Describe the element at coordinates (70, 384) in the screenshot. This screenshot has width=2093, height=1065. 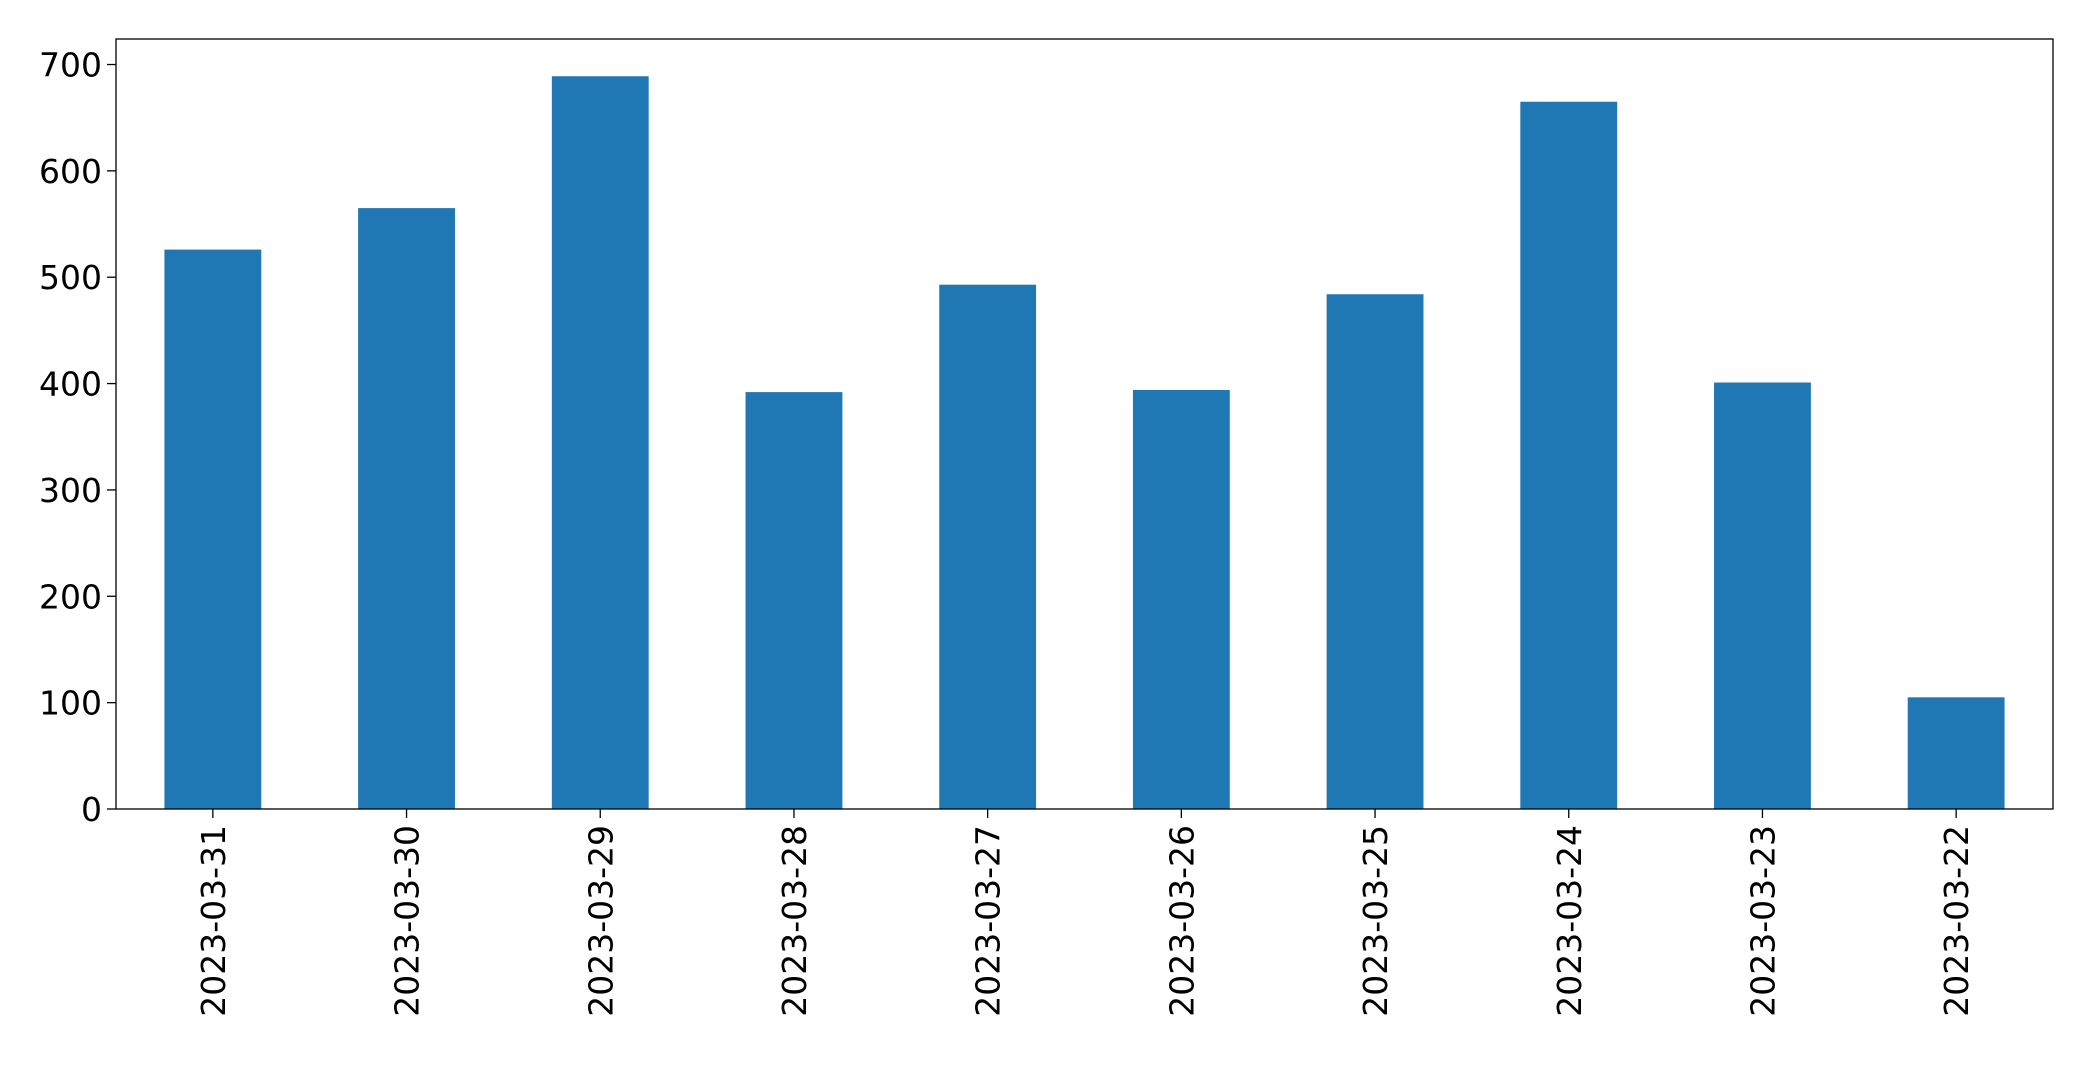
I see `y-tick-label: 400` at that location.